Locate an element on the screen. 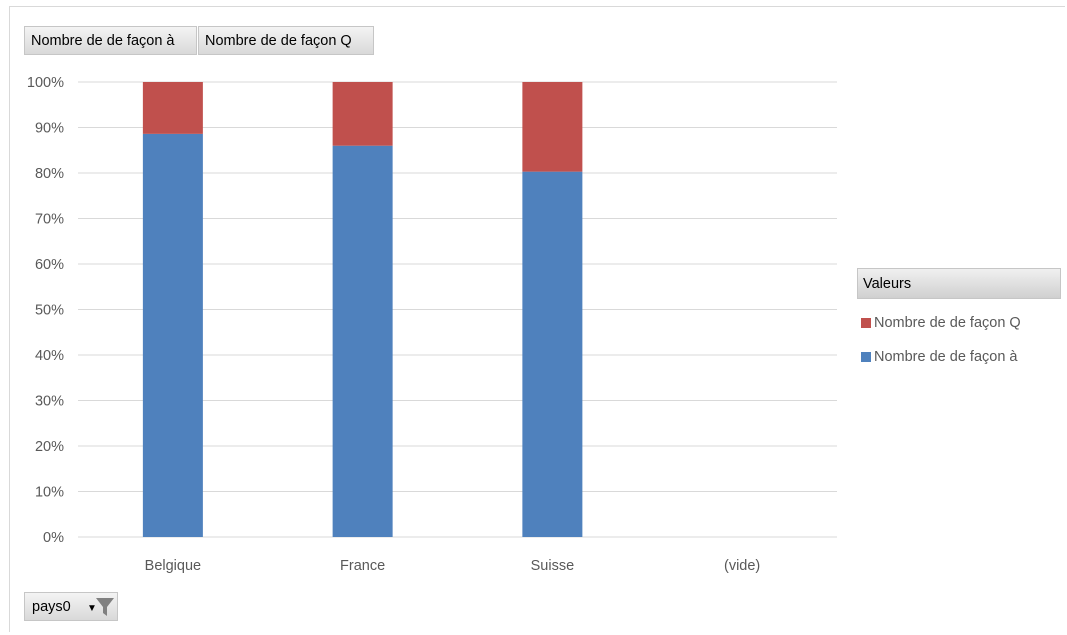 The image size is (1067, 635). legend-item-series-a: Nombre de de façon à is located at coordinates (959, 357).